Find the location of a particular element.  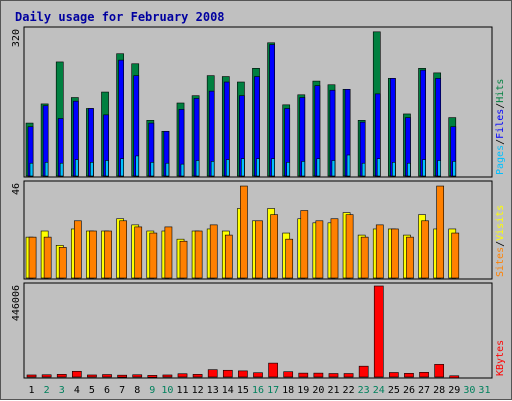

kbytes-legend-item-0: KBytes is located at coordinates (500, 358).